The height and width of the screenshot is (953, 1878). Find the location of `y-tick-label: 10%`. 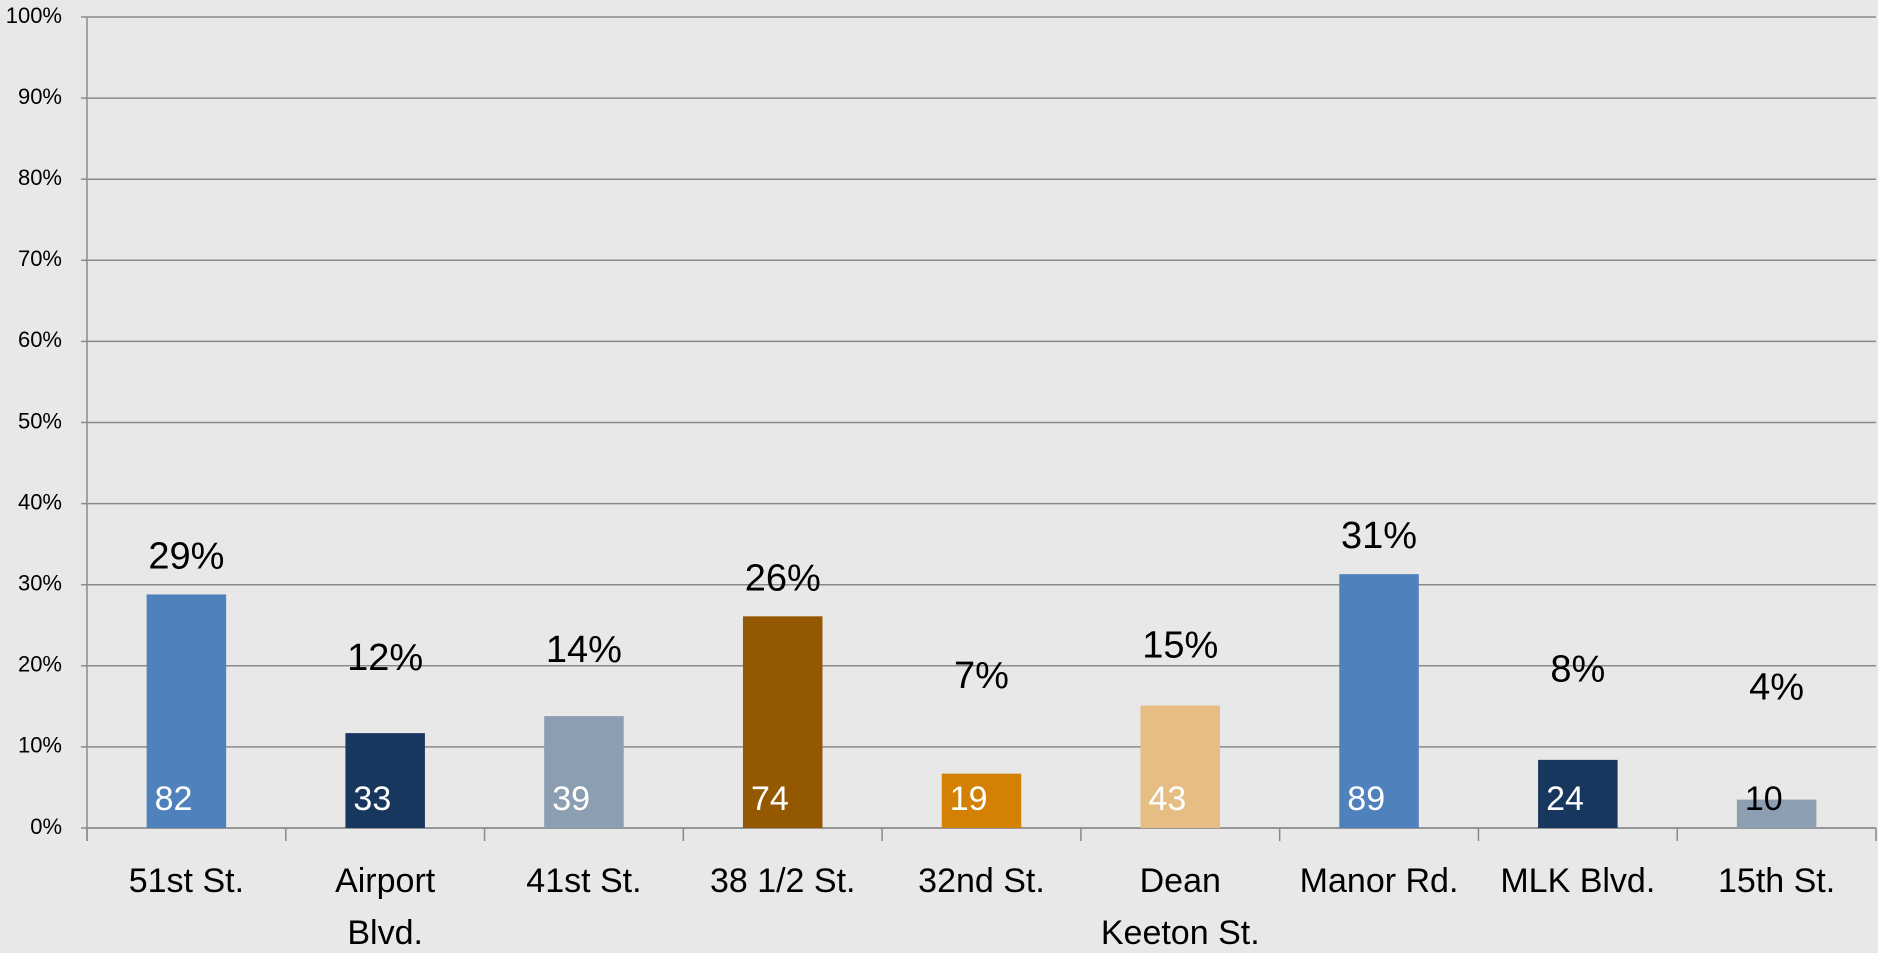

y-tick-label: 10% is located at coordinates (40, 745).